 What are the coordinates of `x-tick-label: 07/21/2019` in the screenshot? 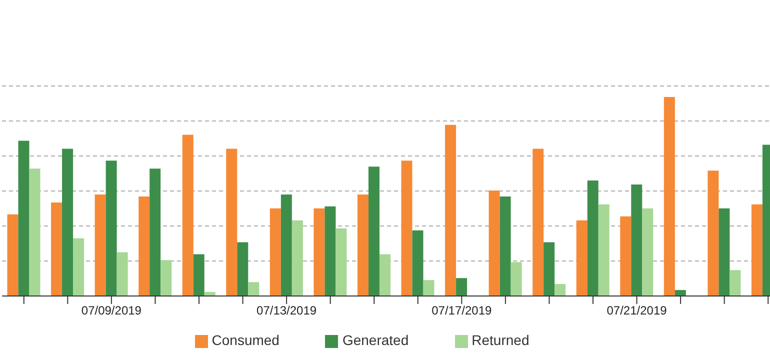 It's located at (637, 311).